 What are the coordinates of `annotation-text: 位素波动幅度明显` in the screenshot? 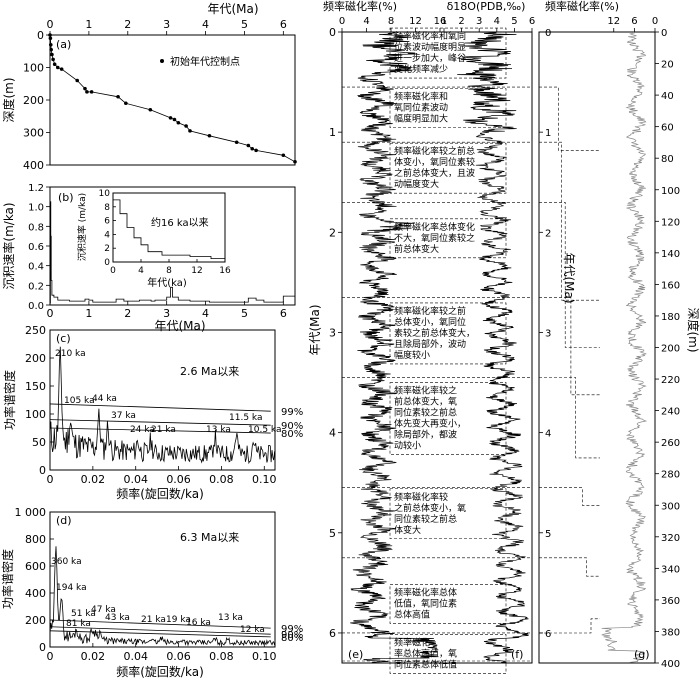 It's located at (430, 47).